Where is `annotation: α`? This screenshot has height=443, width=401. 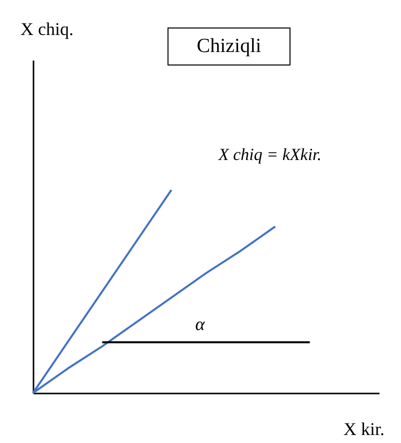 annotation: α is located at coordinates (200, 324).